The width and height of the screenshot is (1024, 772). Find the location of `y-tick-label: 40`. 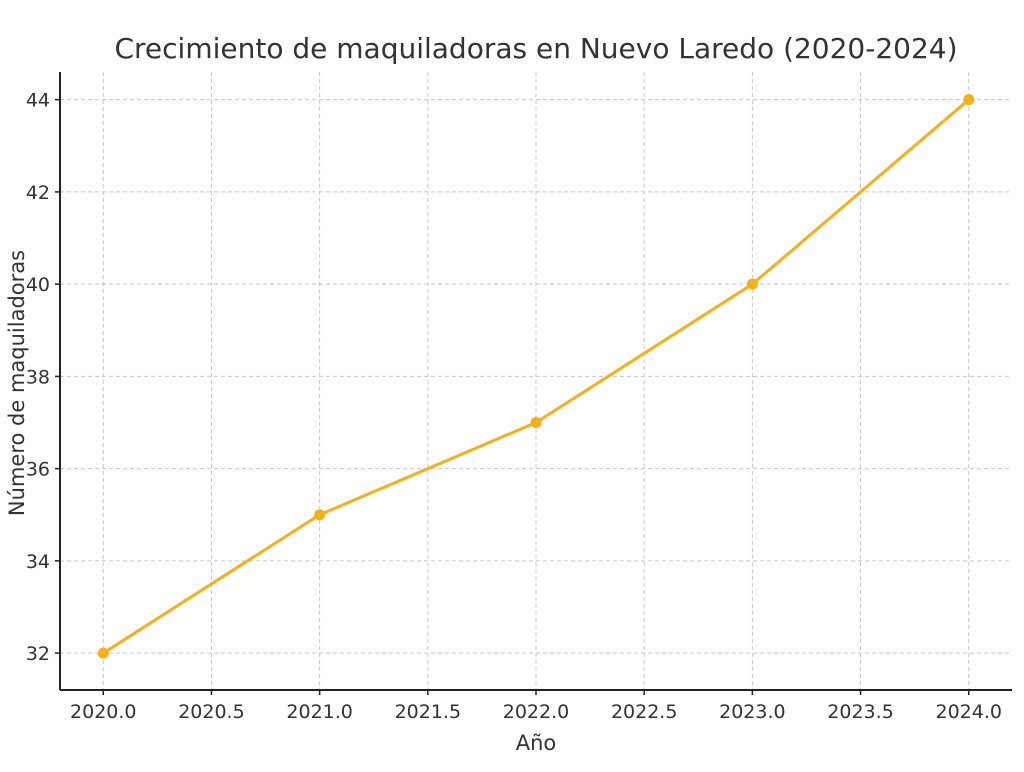

y-tick-label: 40 is located at coordinates (38, 285).